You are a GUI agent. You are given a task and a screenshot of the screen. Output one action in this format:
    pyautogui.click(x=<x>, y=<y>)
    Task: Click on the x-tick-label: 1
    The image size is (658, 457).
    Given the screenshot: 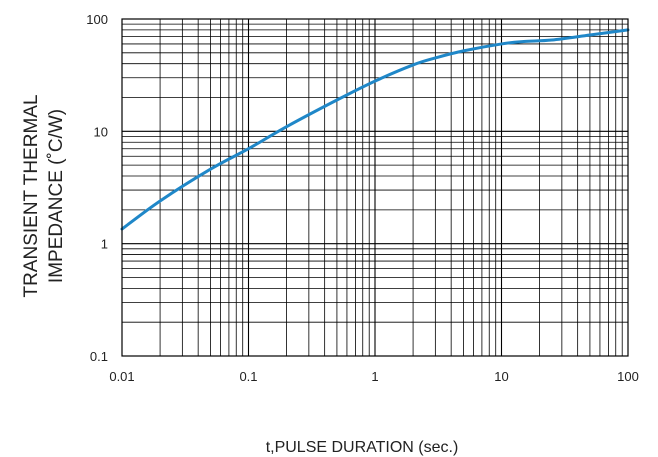 What is the action you would take?
    pyautogui.click(x=374, y=376)
    